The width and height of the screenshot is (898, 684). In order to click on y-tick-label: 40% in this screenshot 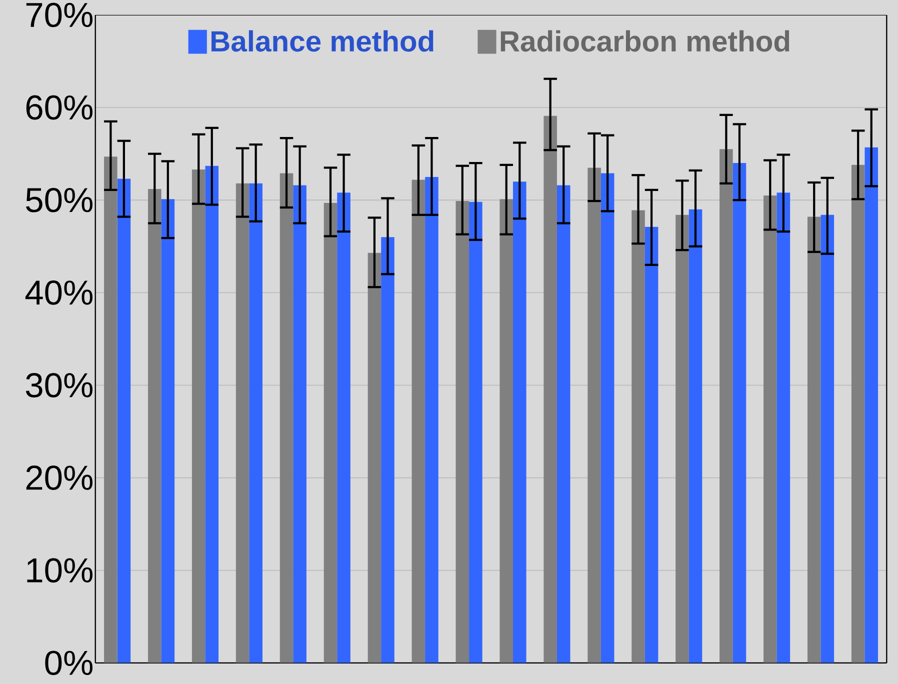, I will do `click(58, 292)`.